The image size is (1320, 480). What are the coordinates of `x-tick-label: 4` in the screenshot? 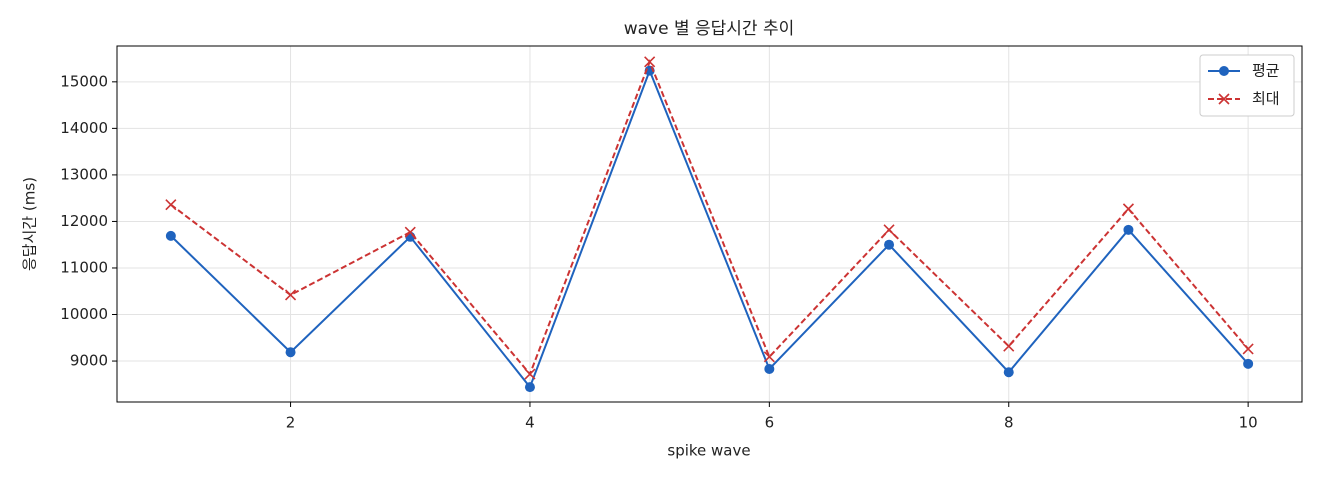 It's located at (530, 423).